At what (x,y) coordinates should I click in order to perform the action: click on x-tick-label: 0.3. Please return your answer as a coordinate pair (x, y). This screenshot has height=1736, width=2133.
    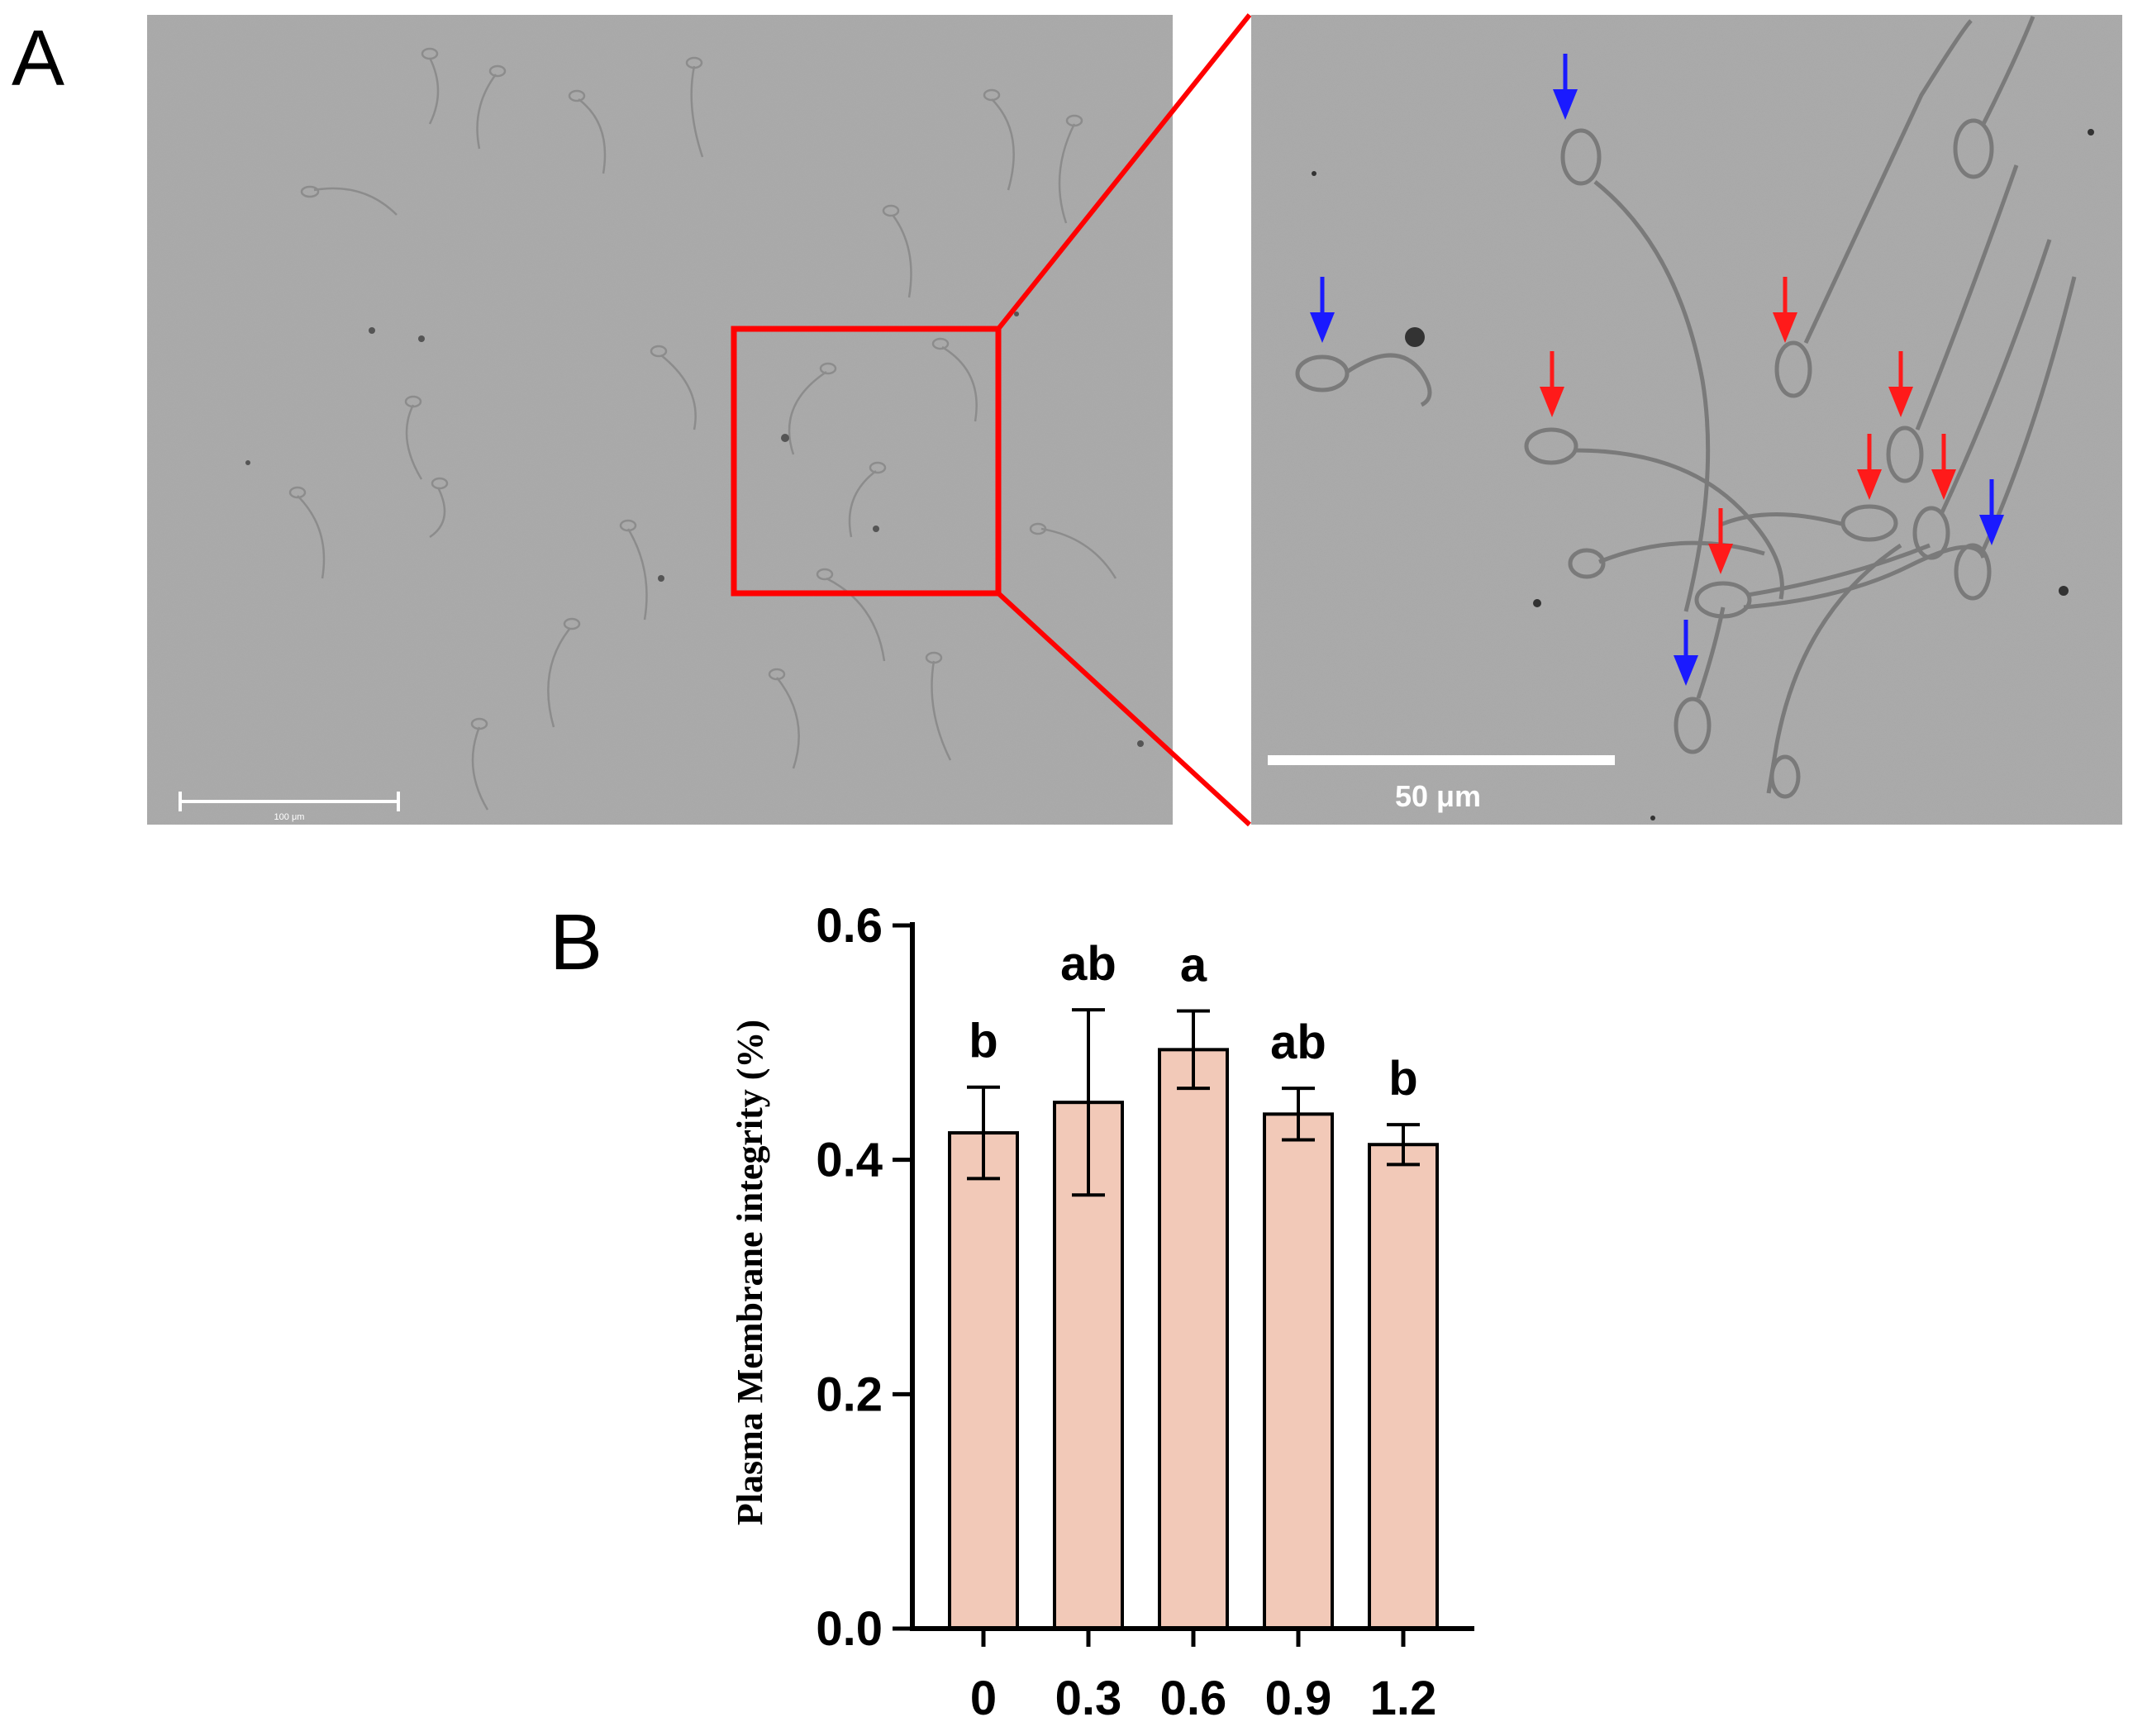
    Looking at the image, I should click on (1088, 1699).